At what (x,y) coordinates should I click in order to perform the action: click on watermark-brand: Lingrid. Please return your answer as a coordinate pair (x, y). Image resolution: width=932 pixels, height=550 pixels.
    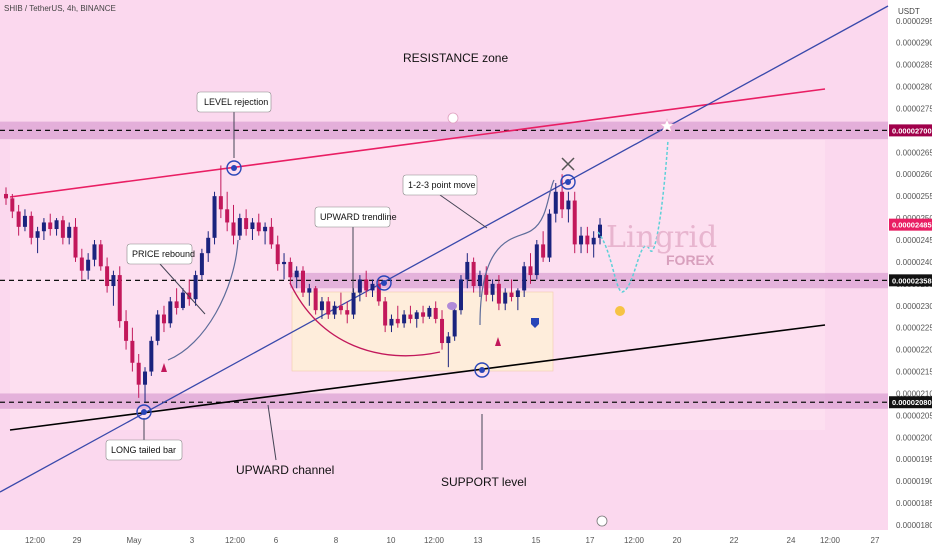
    Looking at the image, I should click on (661, 237).